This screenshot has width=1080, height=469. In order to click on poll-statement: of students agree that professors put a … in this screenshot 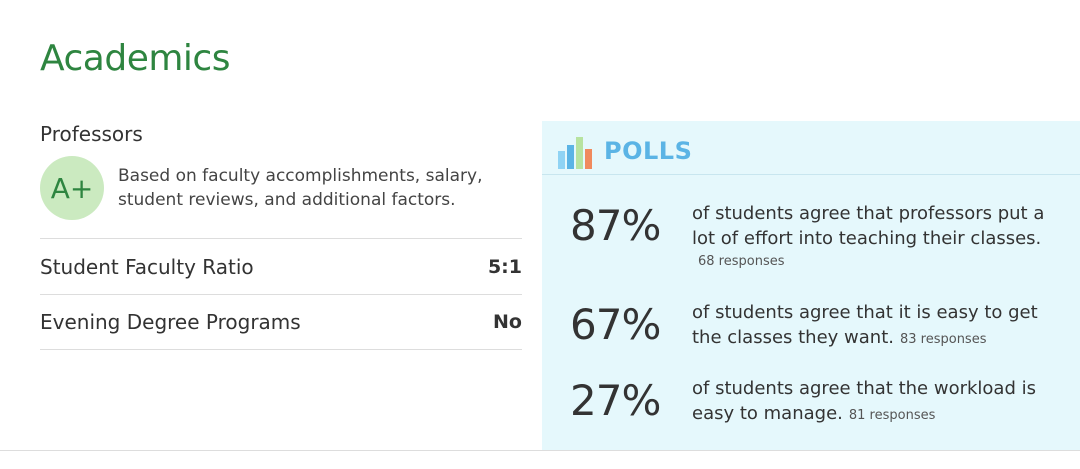, I will do `click(868, 226)`.